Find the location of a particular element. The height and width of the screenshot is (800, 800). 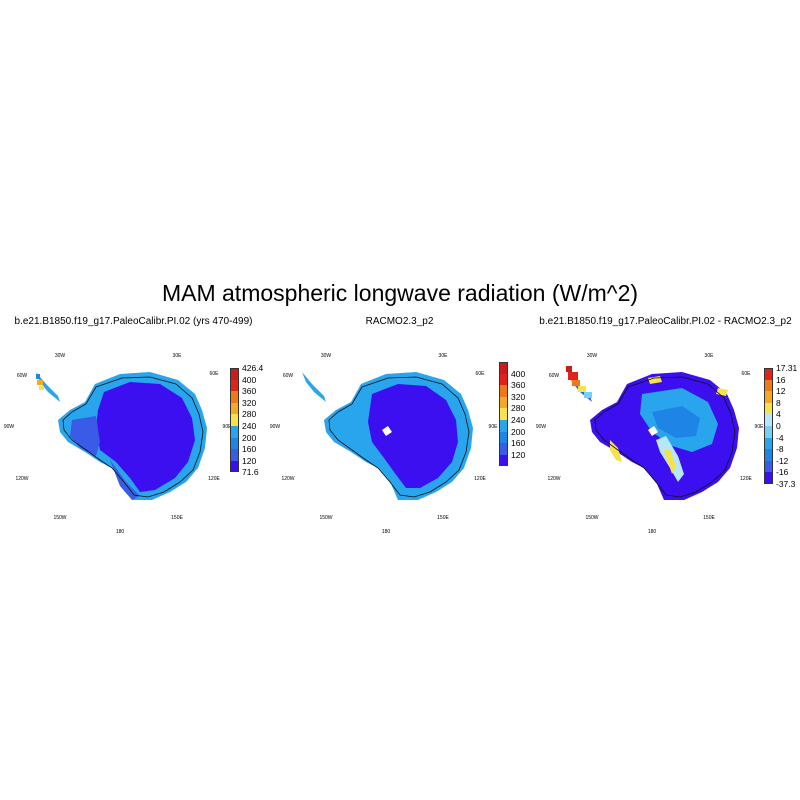

colorbar-label: 240 is located at coordinates (249, 426).